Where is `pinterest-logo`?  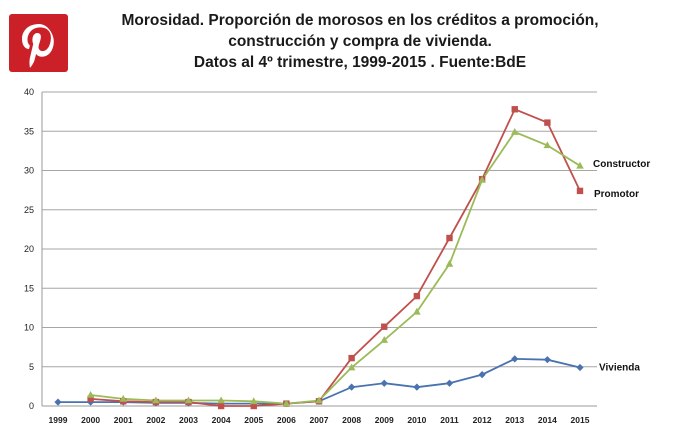 pinterest-logo is located at coordinates (38, 43).